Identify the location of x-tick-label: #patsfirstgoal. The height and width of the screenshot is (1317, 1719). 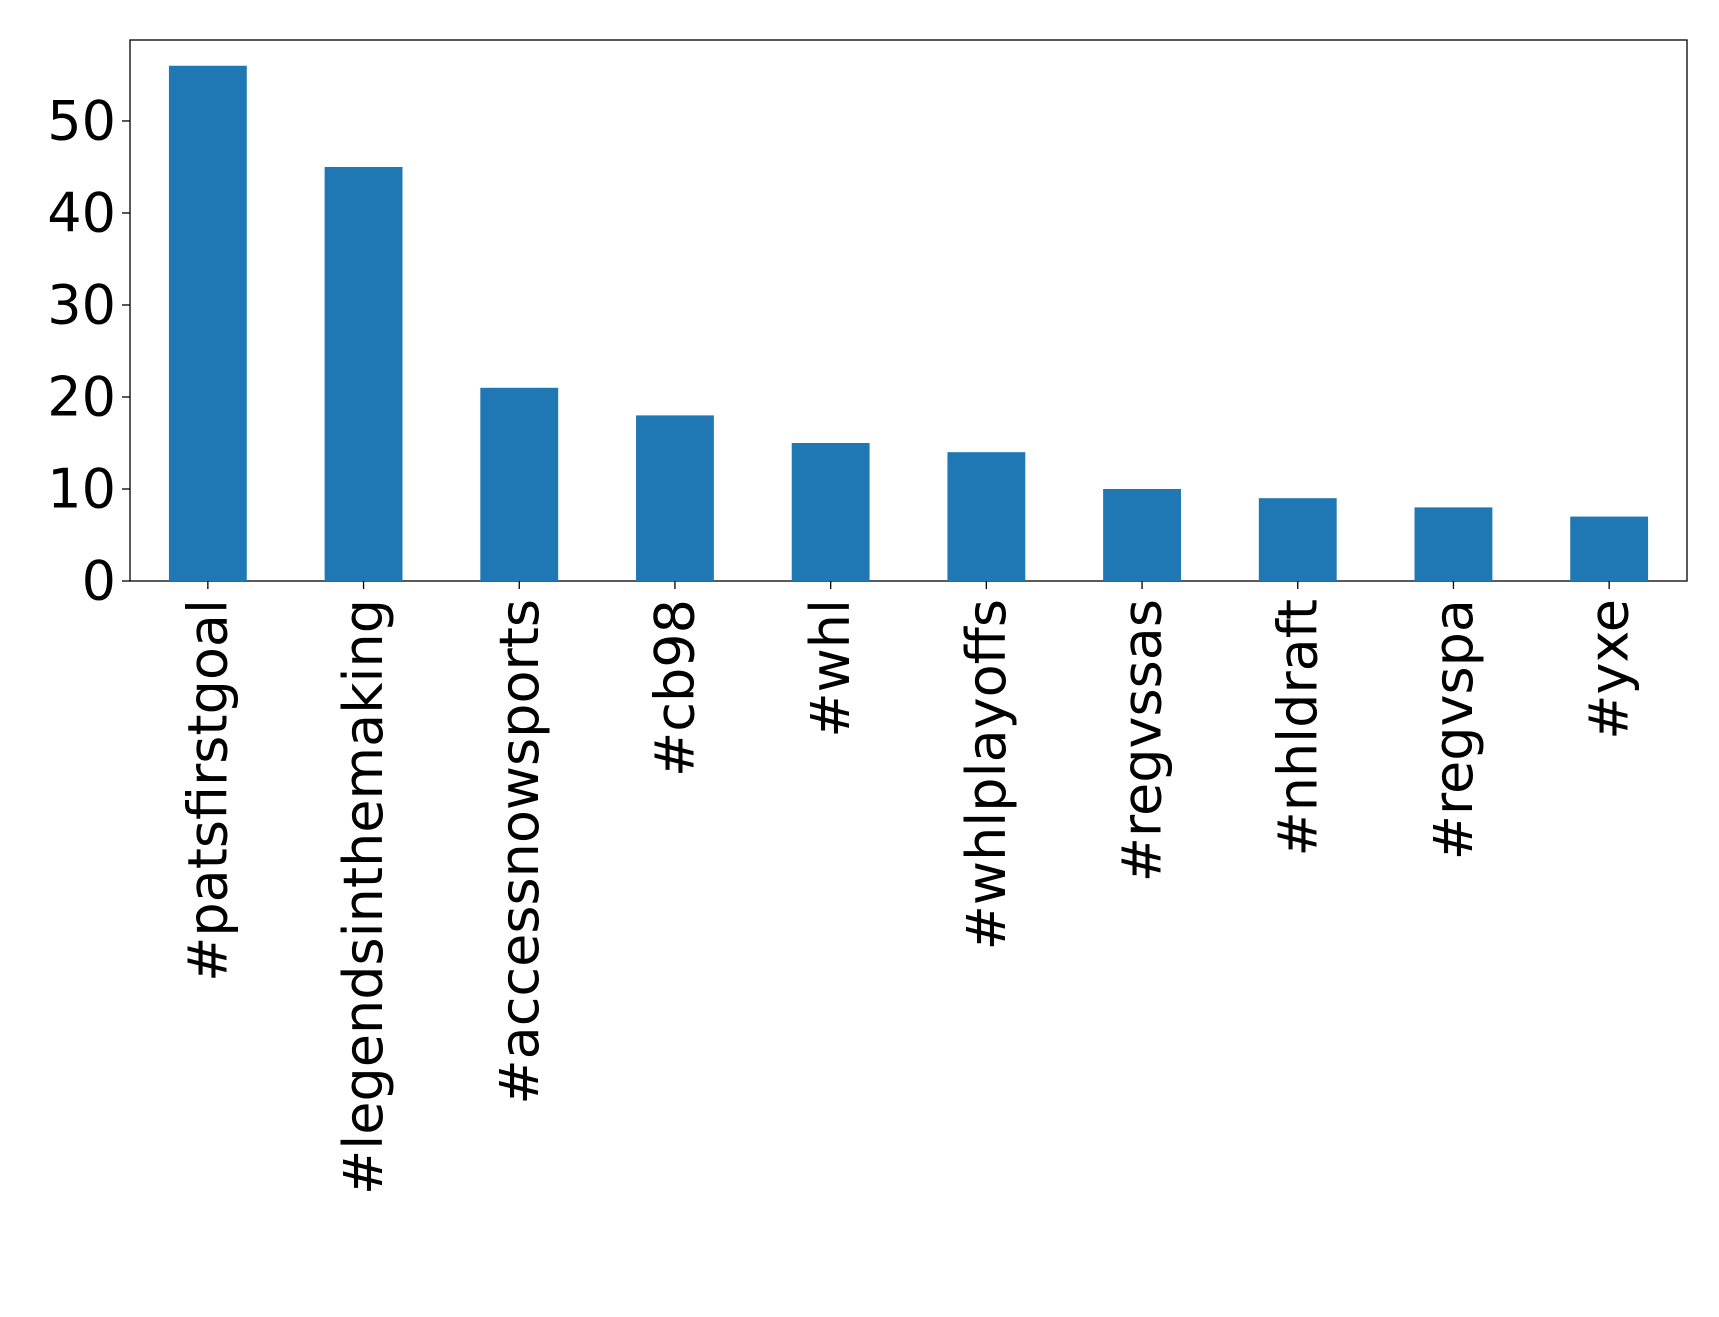
(207, 790).